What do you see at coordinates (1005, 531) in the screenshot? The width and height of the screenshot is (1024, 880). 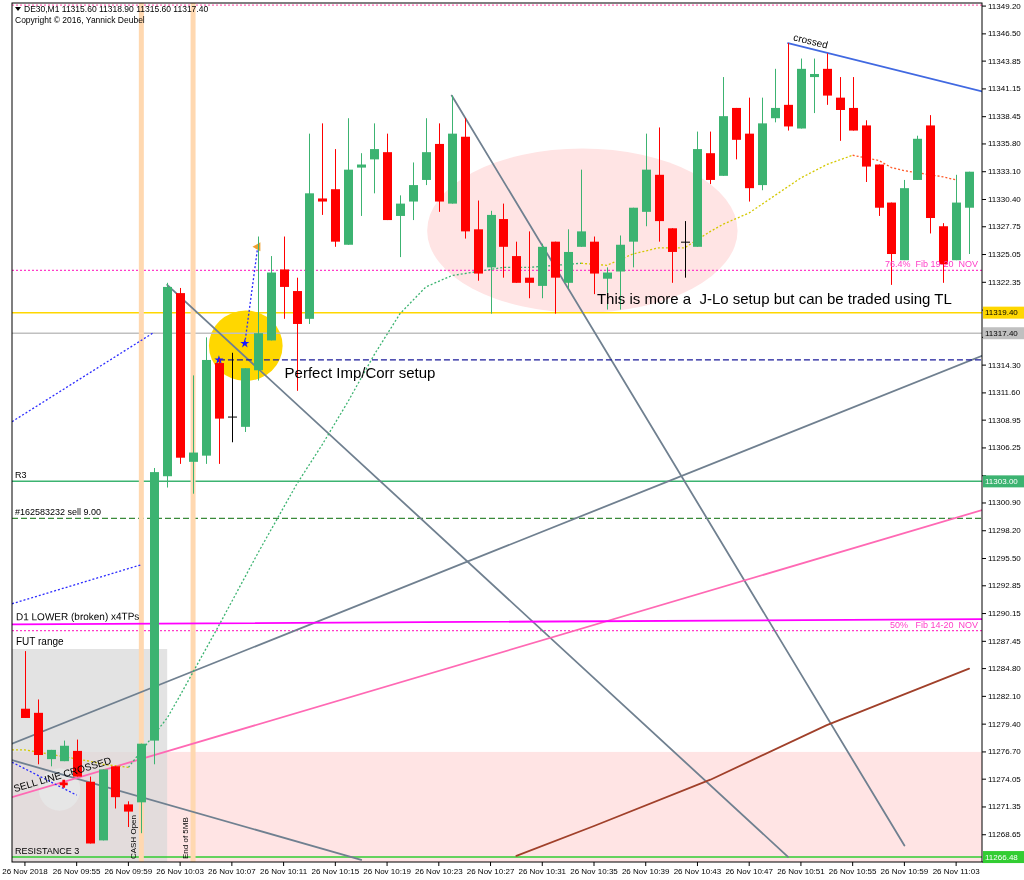 I see `y-tick-label: 11298.20` at bounding box center [1005, 531].